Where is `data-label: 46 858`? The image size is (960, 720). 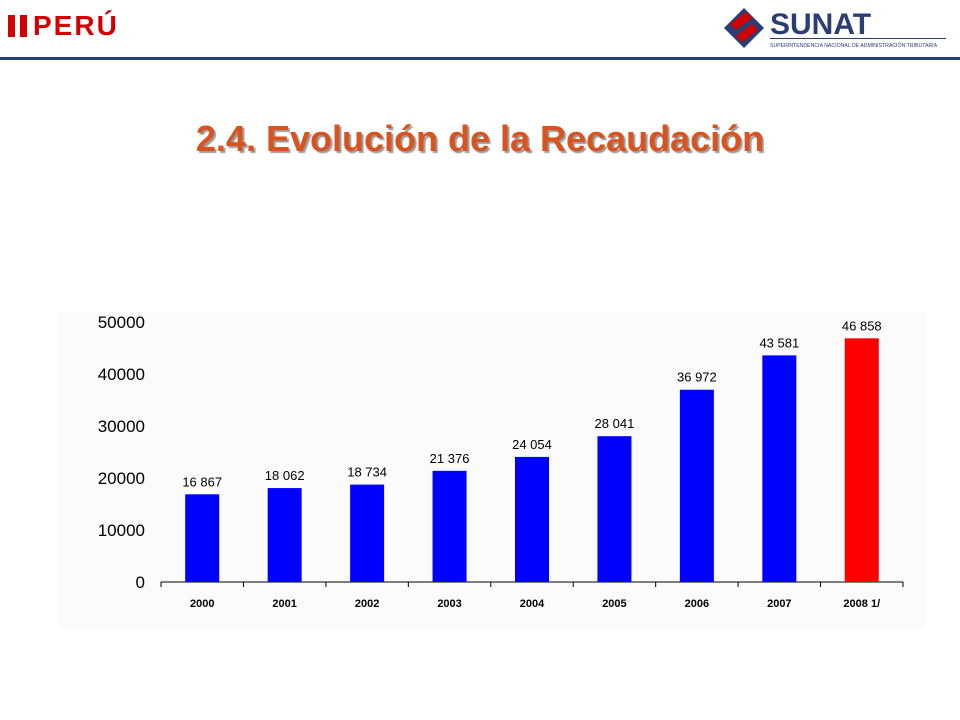
data-label: 46 858 is located at coordinates (862, 325).